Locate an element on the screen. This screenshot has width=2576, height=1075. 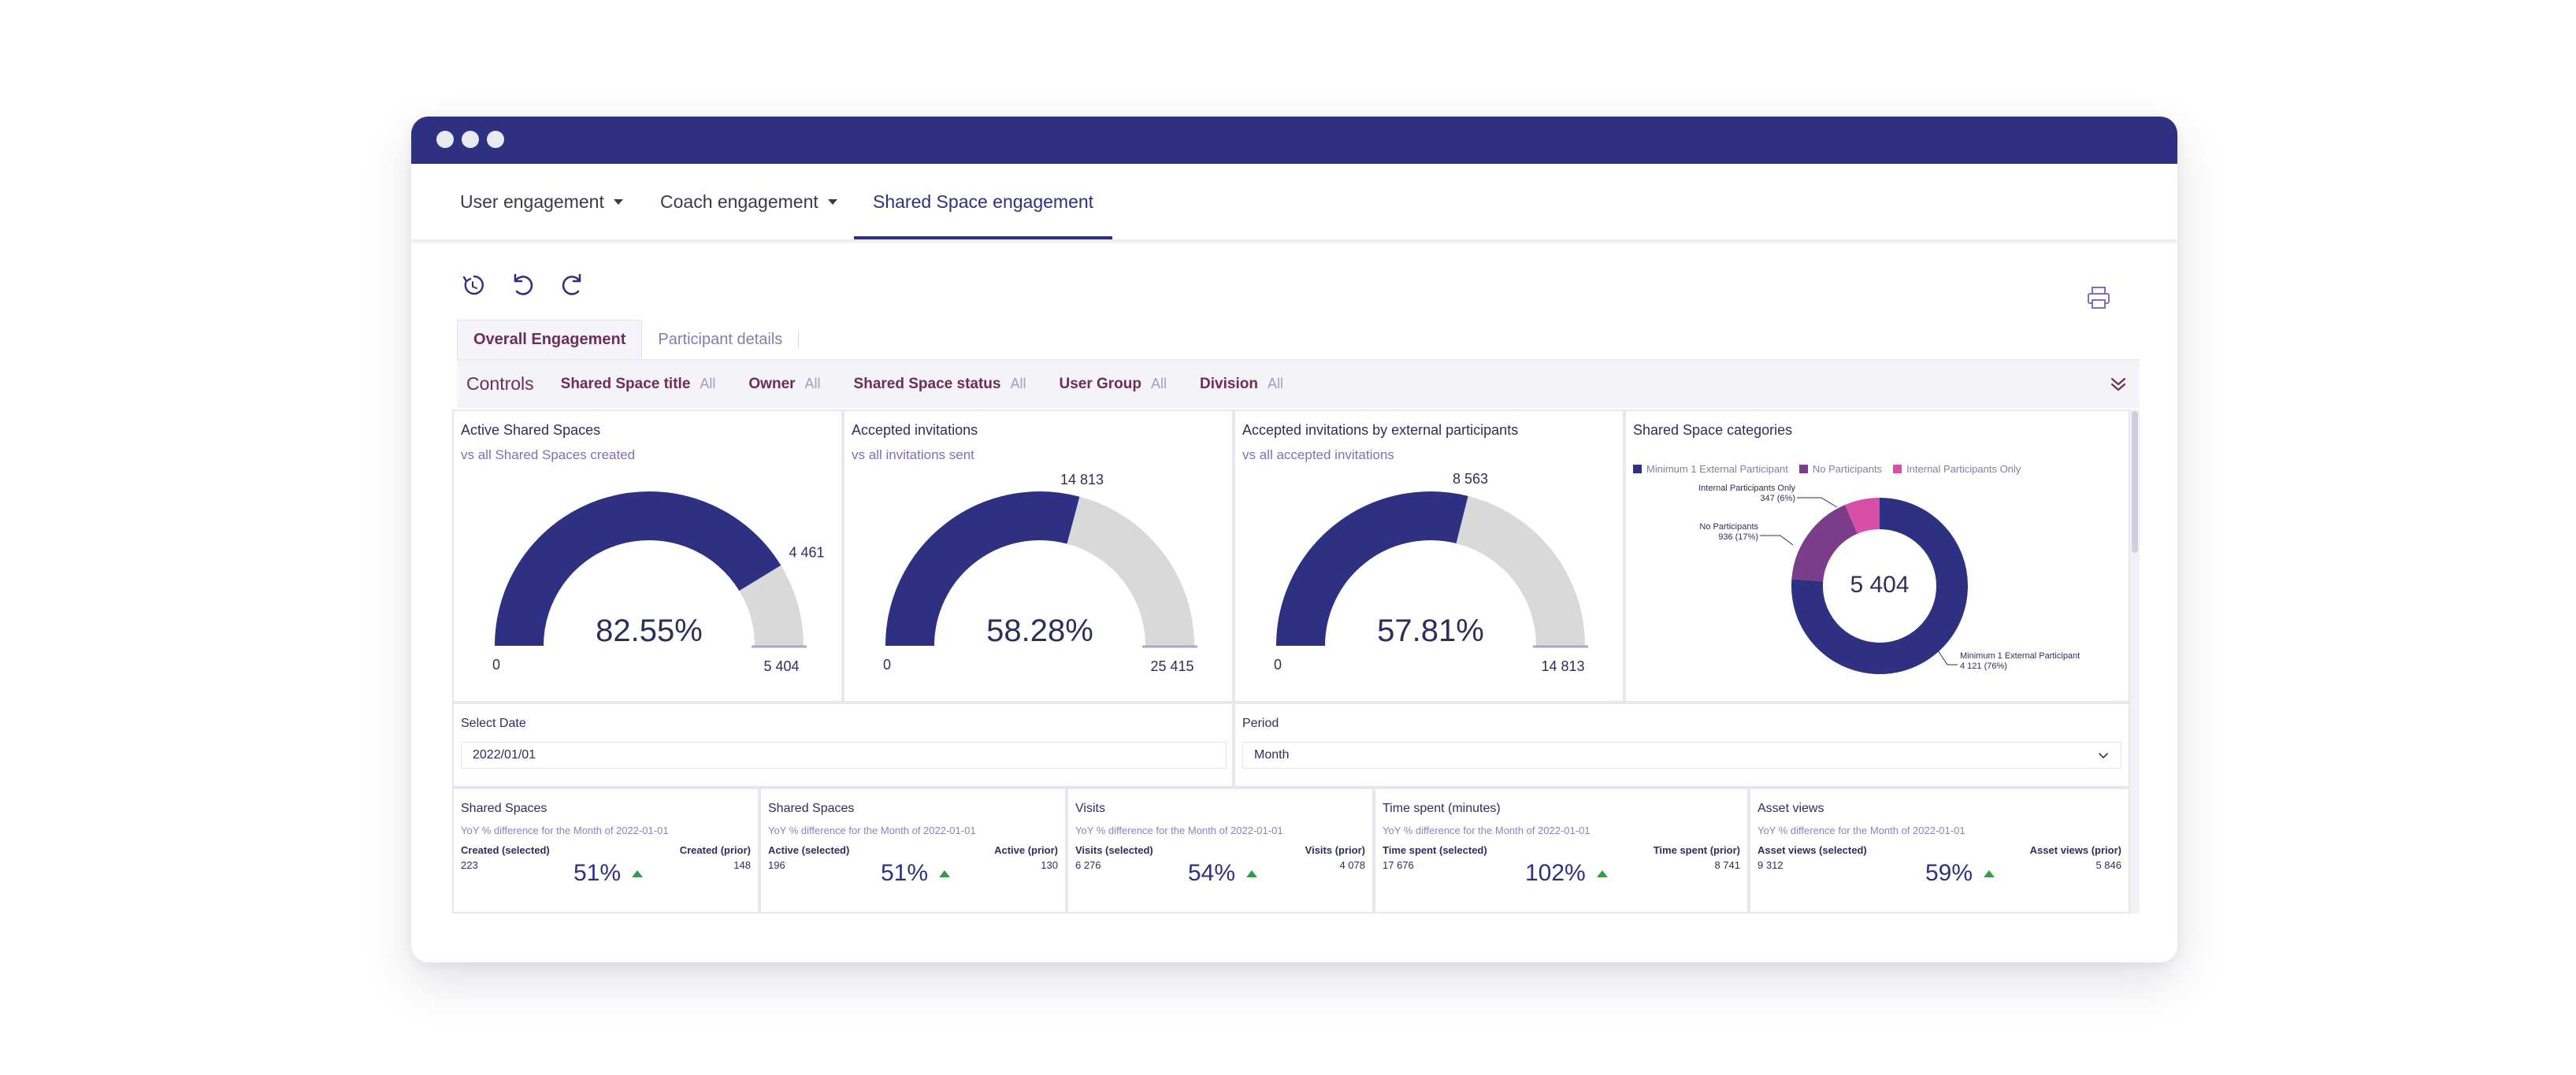
legend-label: Minimum 1 External Participant is located at coordinates (1717, 469).